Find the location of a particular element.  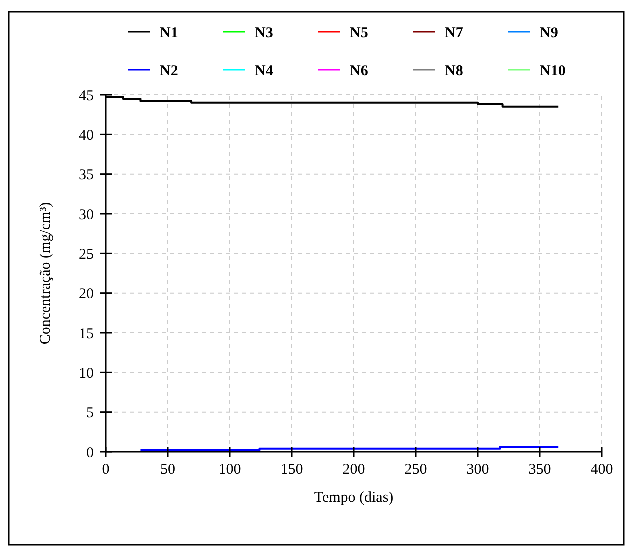

y-tick-label: 20 is located at coordinates (86, 294).